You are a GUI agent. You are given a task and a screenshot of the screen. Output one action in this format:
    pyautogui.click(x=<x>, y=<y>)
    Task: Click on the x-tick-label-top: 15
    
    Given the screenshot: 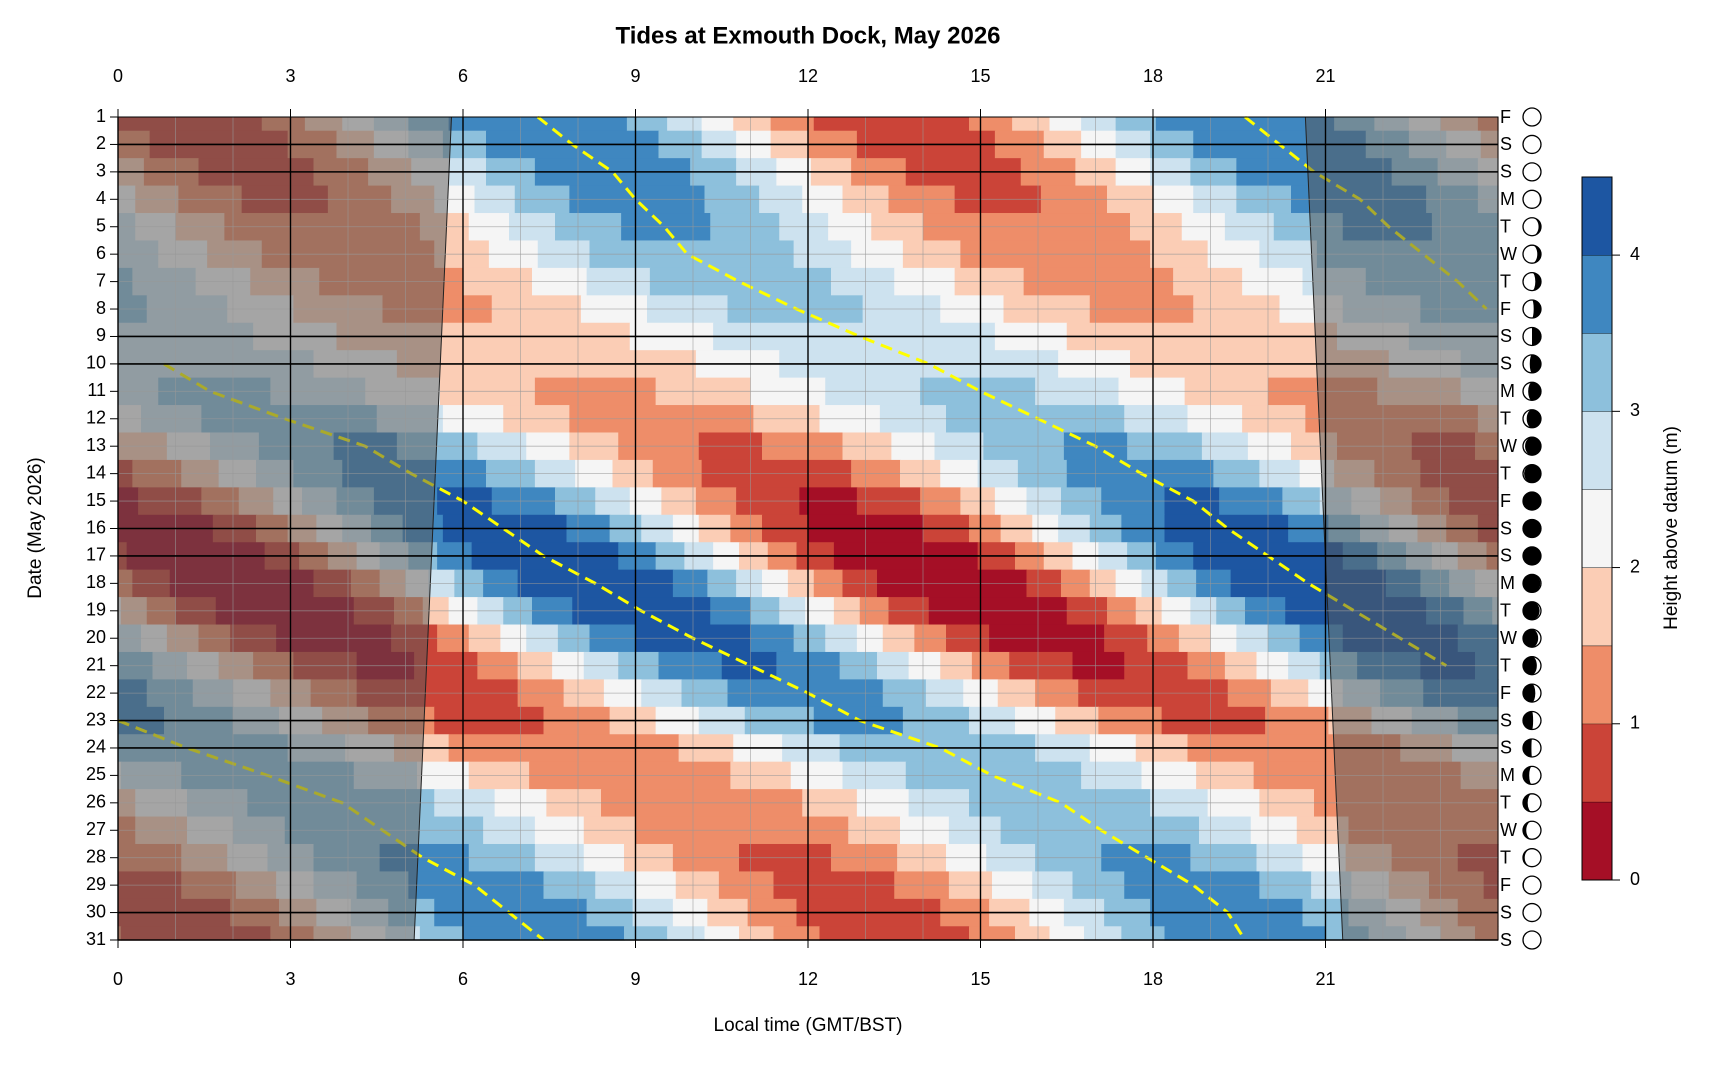 What is the action you would take?
    pyautogui.click(x=980, y=76)
    